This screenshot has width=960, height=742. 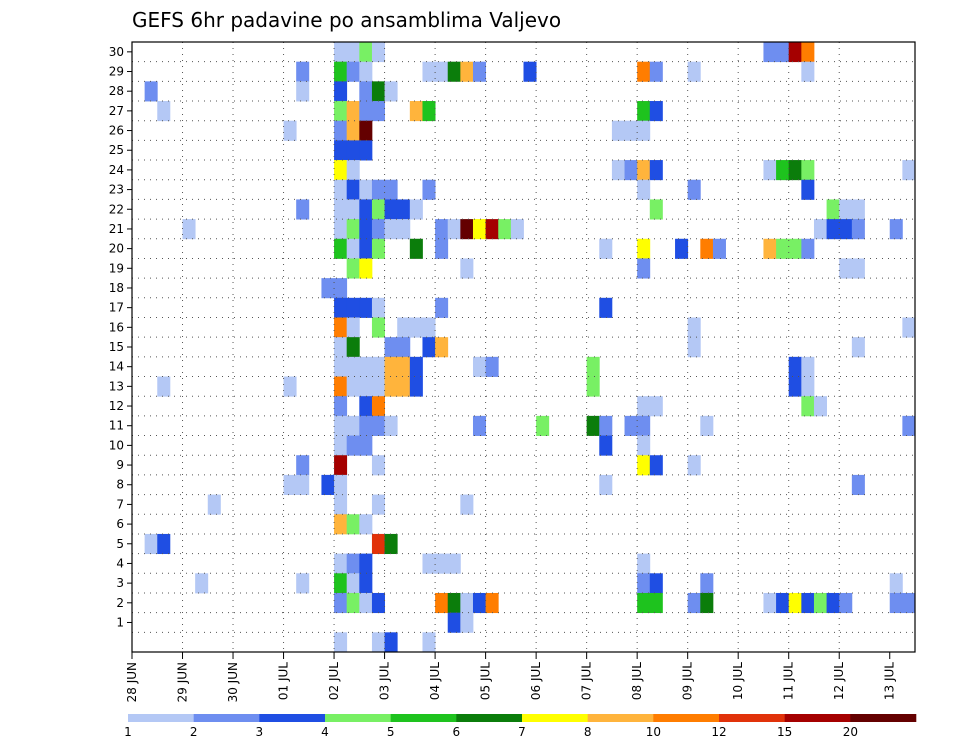 I want to click on colorbar-label: 10, so click(x=653, y=732).